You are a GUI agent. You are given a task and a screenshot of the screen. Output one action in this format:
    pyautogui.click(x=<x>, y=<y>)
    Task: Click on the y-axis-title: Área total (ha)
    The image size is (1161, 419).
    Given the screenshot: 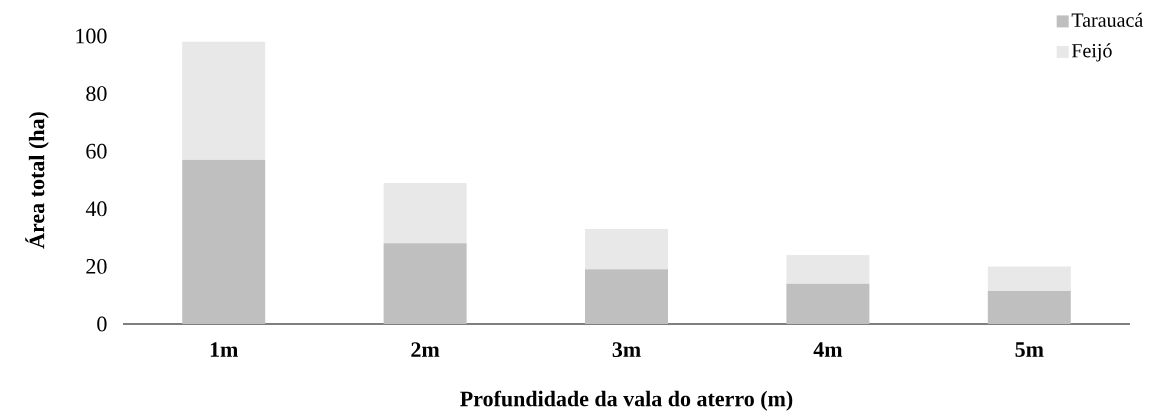 What is the action you would take?
    pyautogui.click(x=37, y=180)
    